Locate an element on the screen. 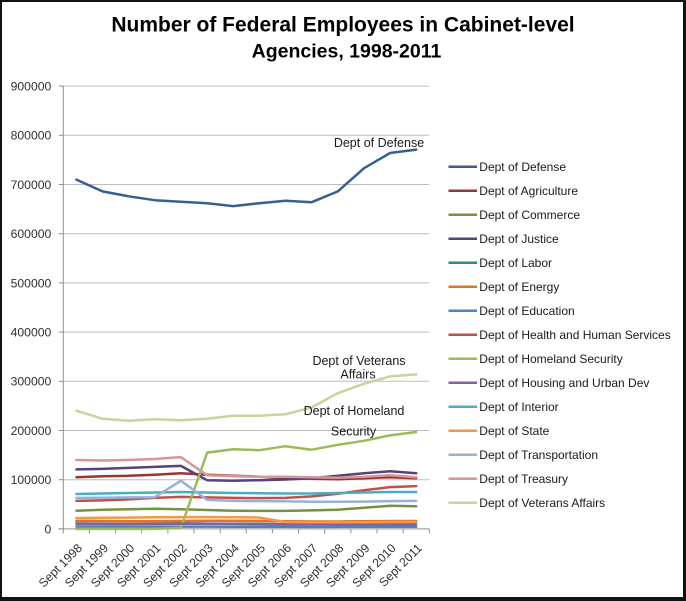 The height and width of the screenshot is (601, 686). svg-text: Dept of Housing and Urban Dev is located at coordinates (564, 383).